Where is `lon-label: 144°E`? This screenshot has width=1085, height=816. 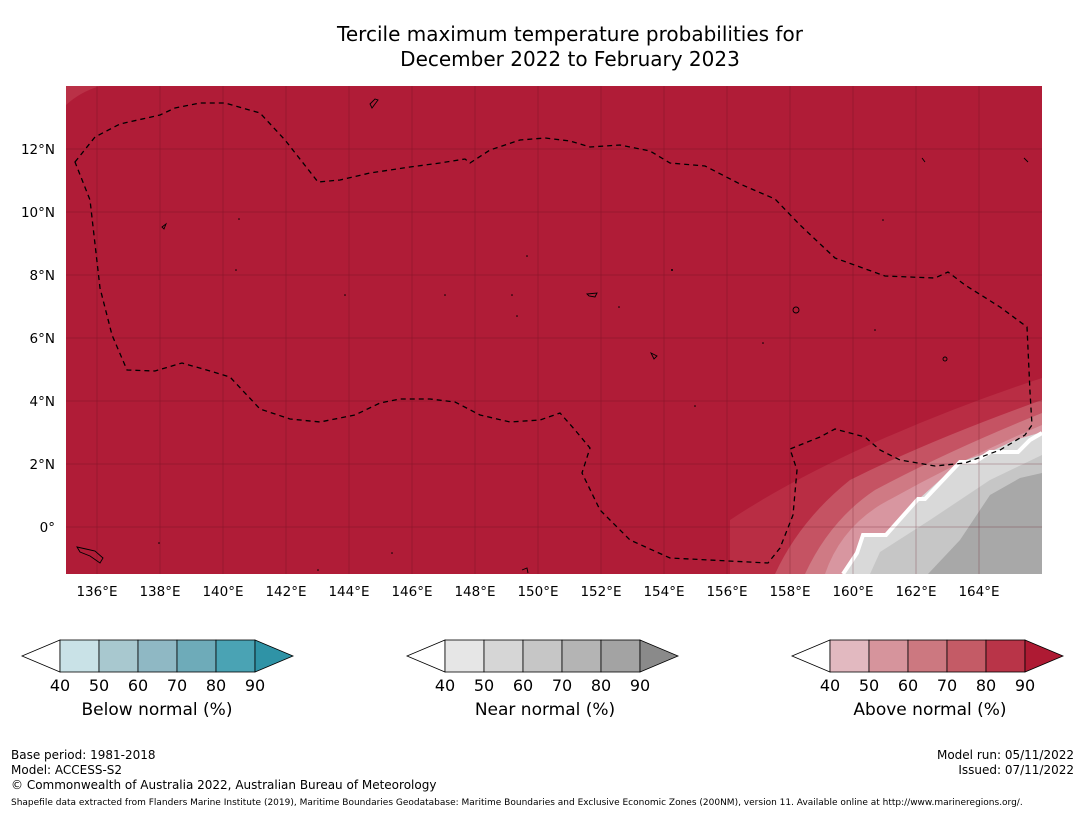
lon-label: 144°E is located at coordinates (348, 592).